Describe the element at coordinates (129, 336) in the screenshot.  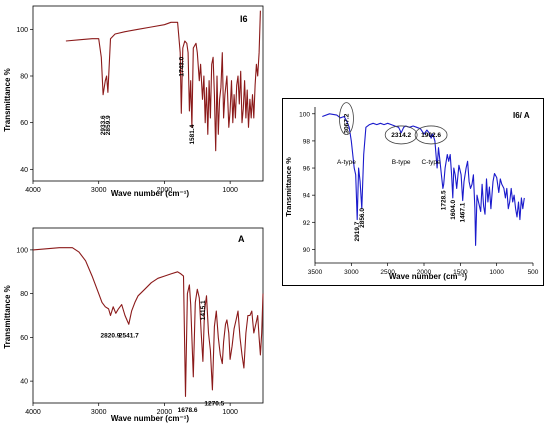
I see `peak-label: 2541.7` at that location.